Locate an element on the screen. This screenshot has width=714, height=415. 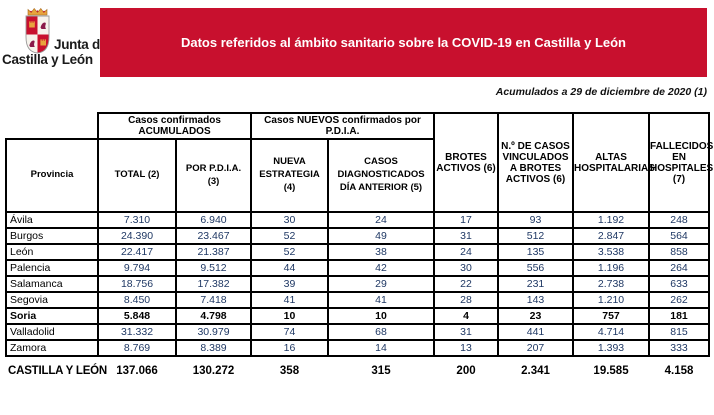
table-row: Valladolid 31.332 30.979 74 68 31 441 4.714 815 is located at coordinates (358, 332).